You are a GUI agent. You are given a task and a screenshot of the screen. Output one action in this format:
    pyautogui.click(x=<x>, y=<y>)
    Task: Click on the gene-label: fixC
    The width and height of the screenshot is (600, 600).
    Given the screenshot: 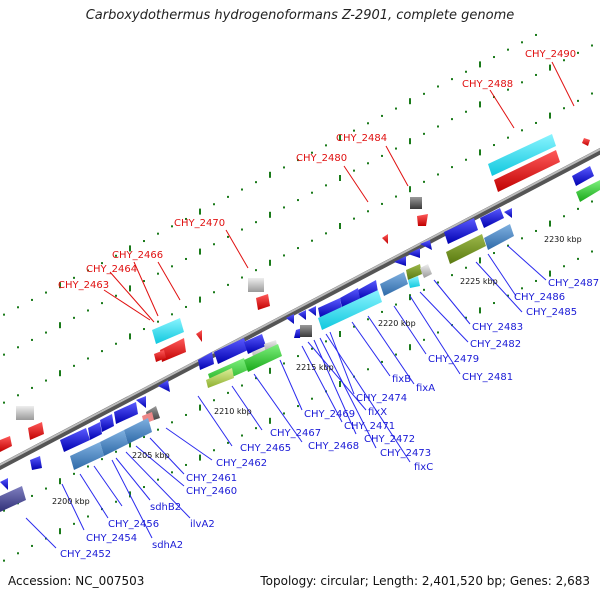 What is the action you would take?
    pyautogui.click(x=423, y=467)
    